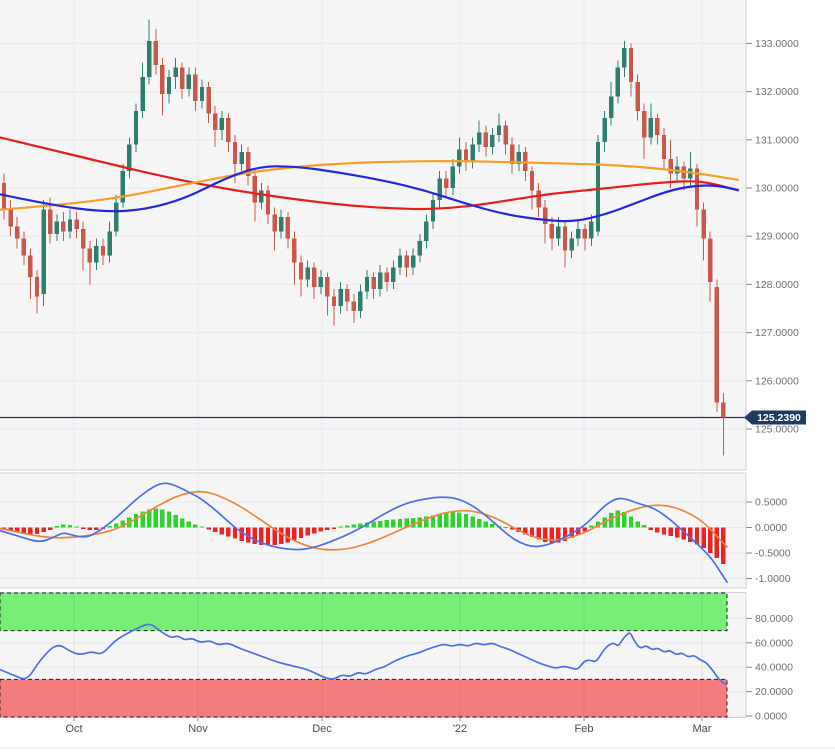  What do you see at coordinates (364, 698) in the screenshot?
I see `oversold-band` at bounding box center [364, 698].